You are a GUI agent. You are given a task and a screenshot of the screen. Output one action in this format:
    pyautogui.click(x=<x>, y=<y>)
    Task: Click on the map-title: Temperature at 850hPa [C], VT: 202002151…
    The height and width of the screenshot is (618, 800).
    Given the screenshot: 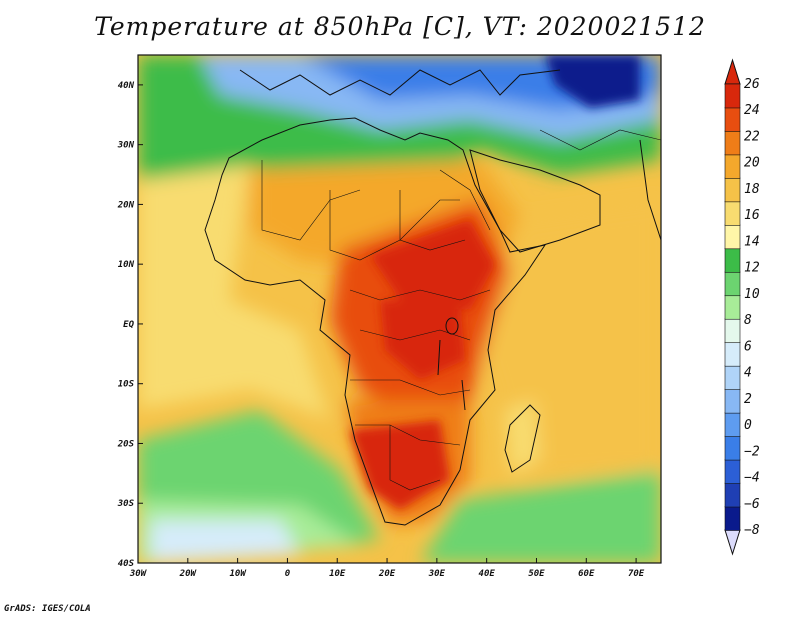 What is the action you would take?
    pyautogui.click(x=400, y=26)
    